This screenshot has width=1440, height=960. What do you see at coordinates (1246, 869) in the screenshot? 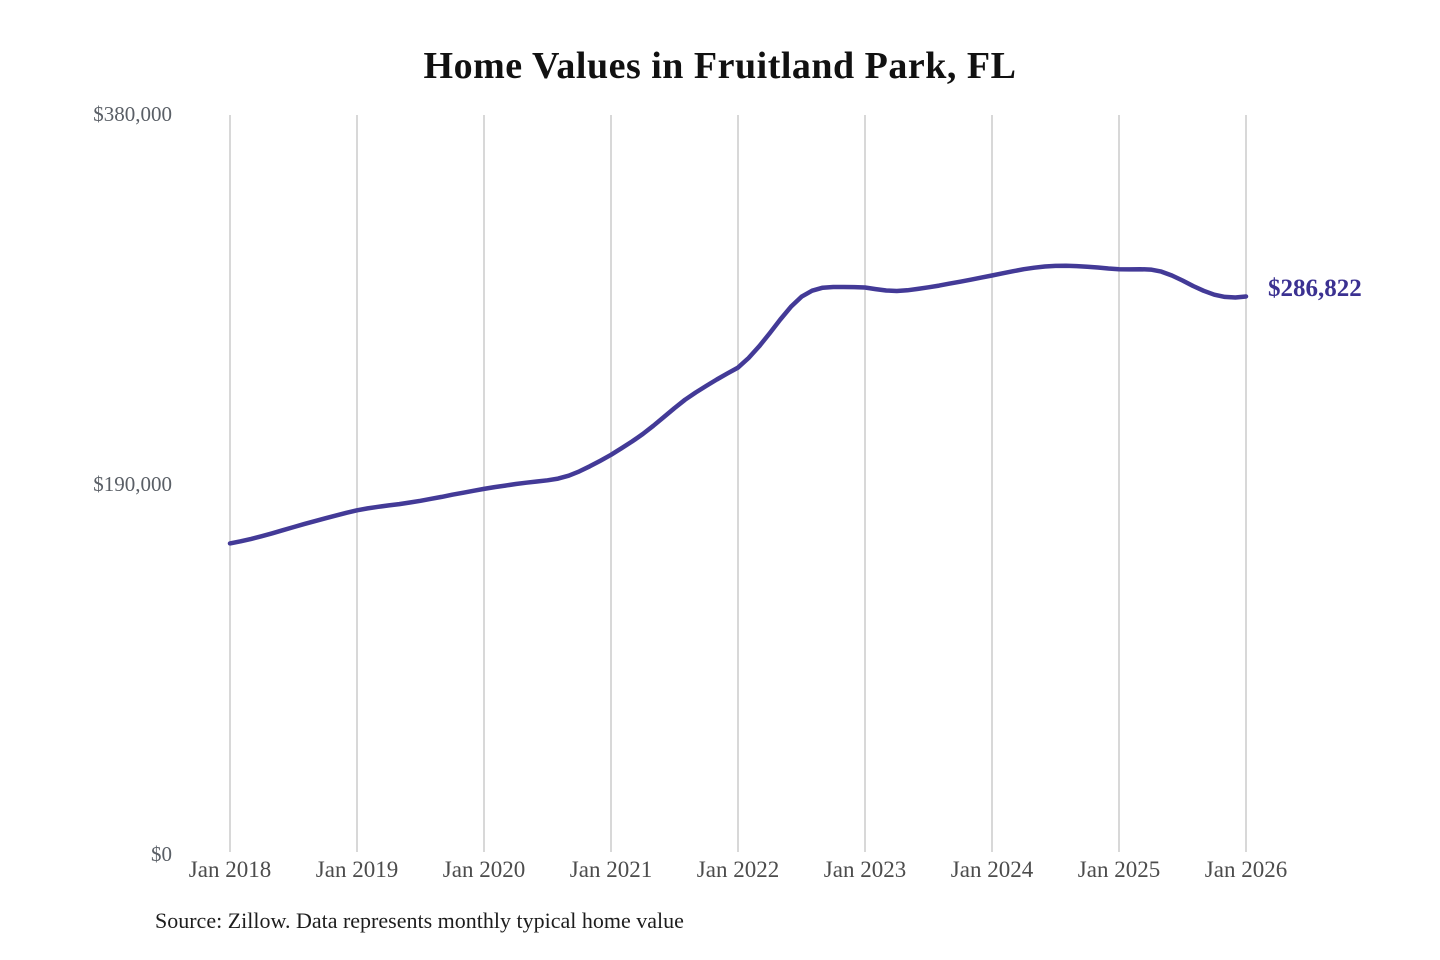
I see `x-tick-label: Jan 2026` at bounding box center [1246, 869].